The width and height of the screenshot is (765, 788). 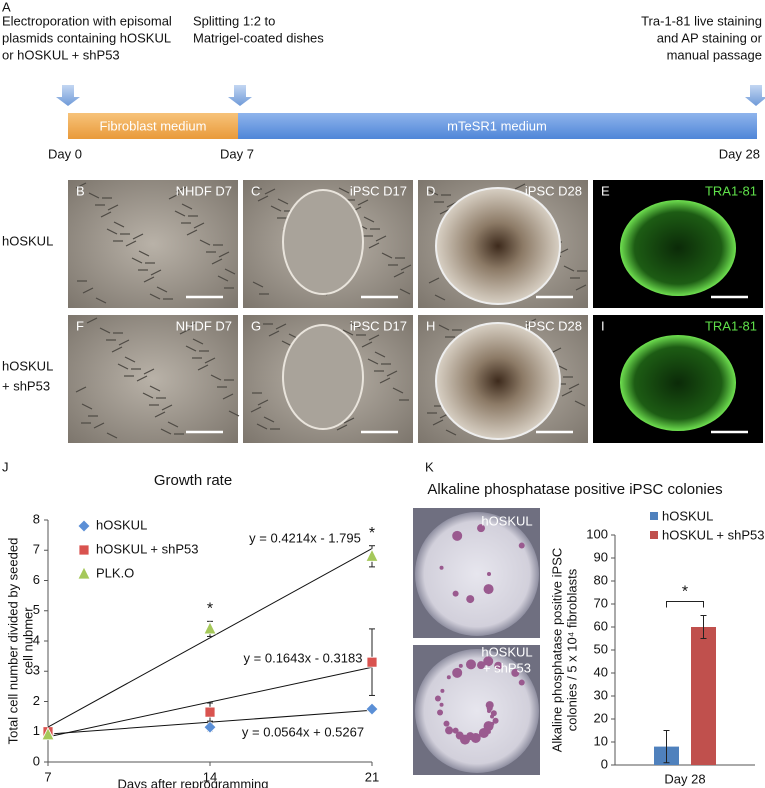 I want to click on y-tick-label: 100, so click(x=597, y=533).